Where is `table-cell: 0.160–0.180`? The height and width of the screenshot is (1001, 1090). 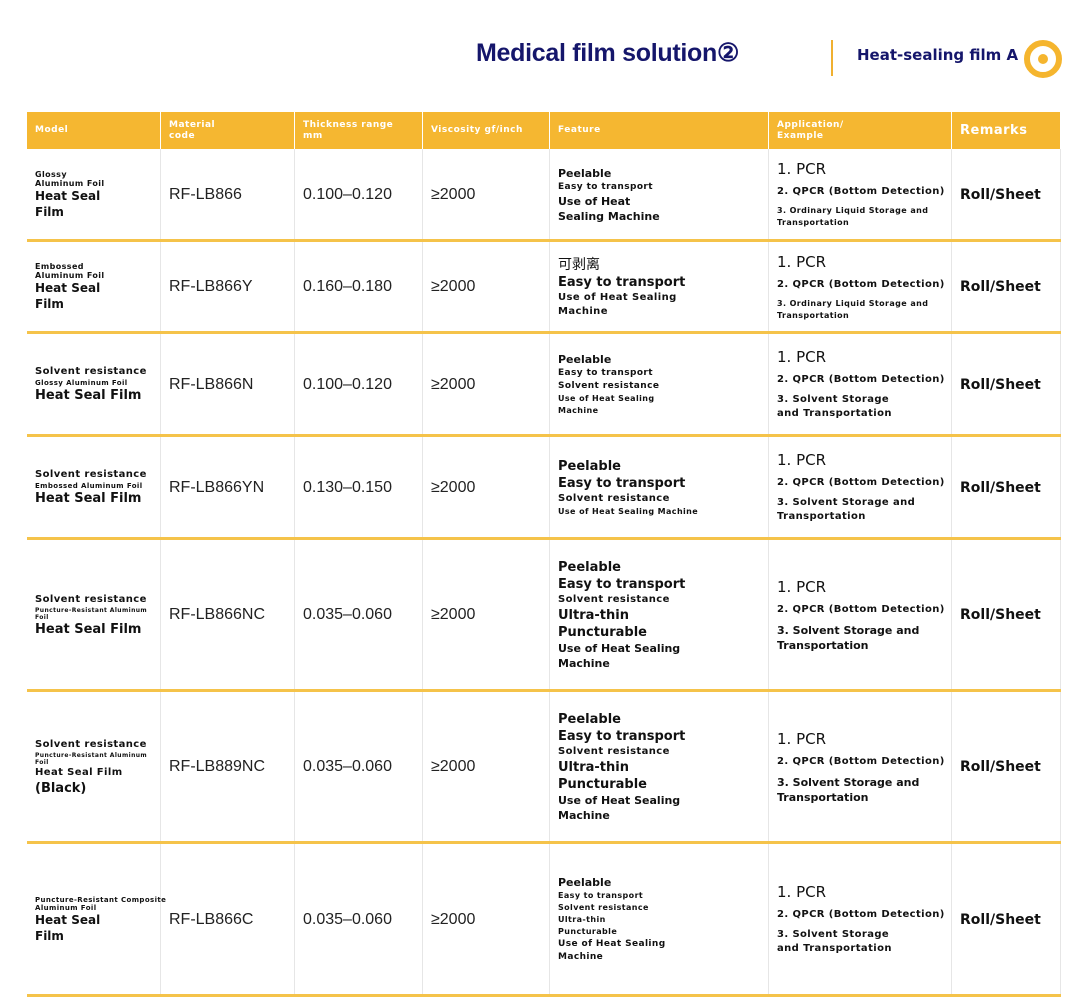 table-cell: 0.160–0.180 is located at coordinates (359, 287).